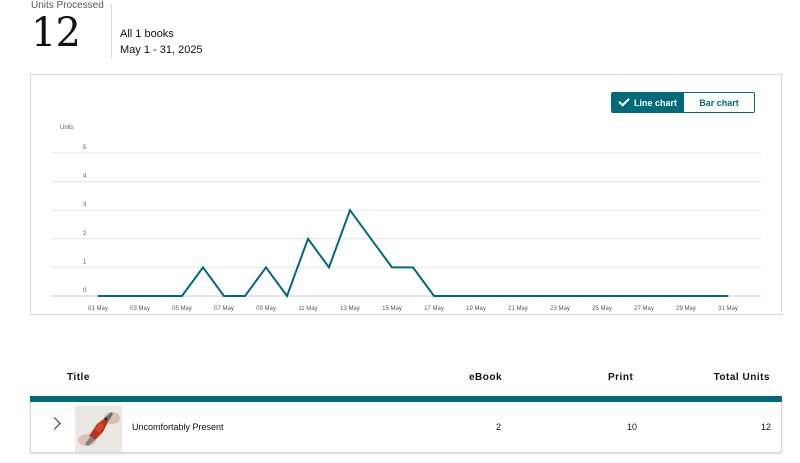 The image size is (800, 463). Describe the element at coordinates (621, 377) in the screenshot. I see `column-header-print: Print` at that location.